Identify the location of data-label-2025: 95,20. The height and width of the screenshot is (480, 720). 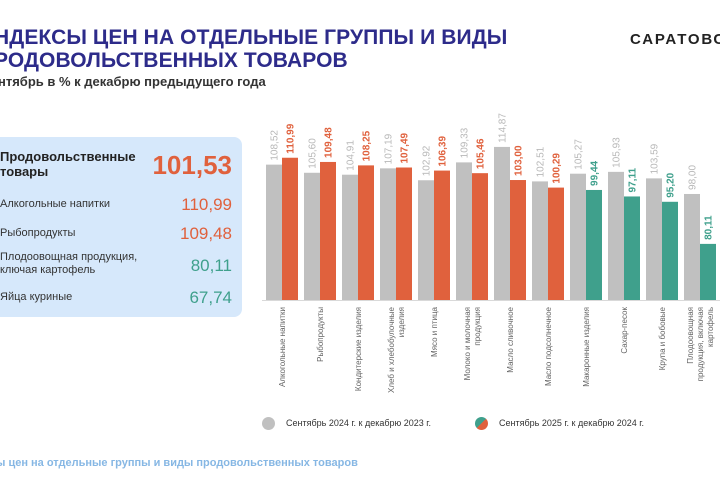
(671, 184).